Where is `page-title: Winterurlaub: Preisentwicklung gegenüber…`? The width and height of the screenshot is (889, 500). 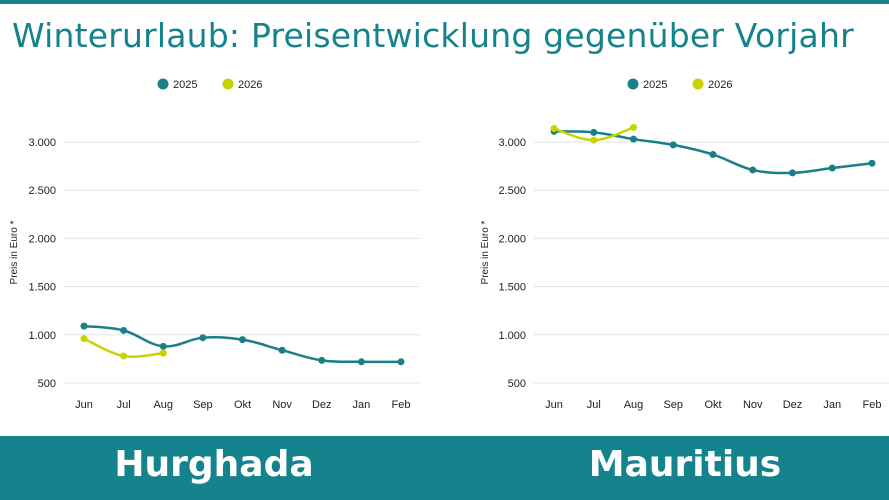
page-title: Winterurlaub: Preisentwicklung gegenüber… is located at coordinates (433, 35).